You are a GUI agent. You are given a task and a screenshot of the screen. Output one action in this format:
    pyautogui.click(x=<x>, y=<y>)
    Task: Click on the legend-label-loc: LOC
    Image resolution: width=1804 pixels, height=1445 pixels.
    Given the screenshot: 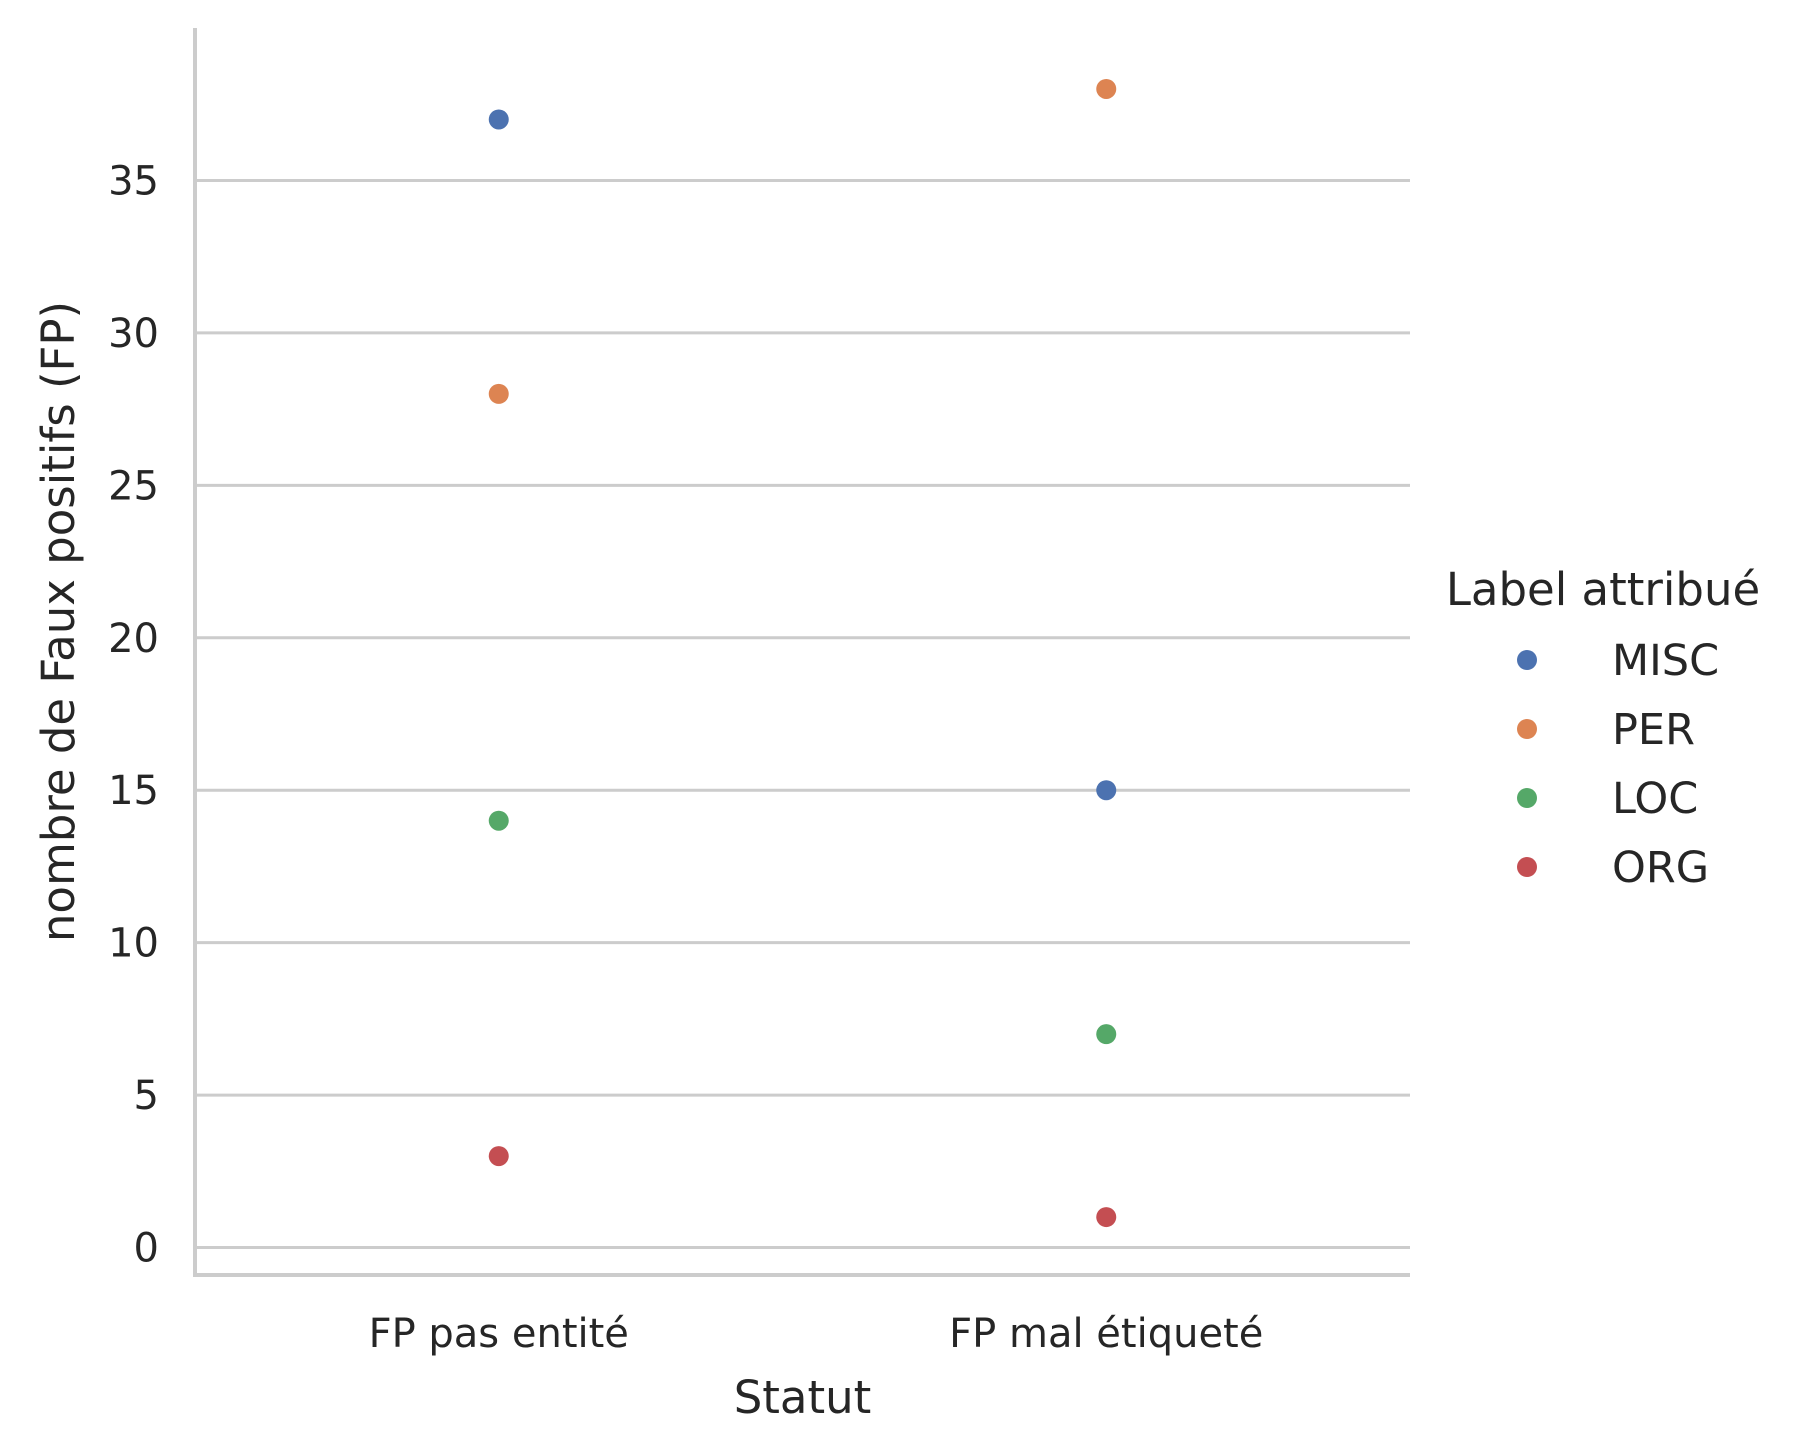 What is the action you would take?
    pyautogui.click(x=1655, y=799)
    